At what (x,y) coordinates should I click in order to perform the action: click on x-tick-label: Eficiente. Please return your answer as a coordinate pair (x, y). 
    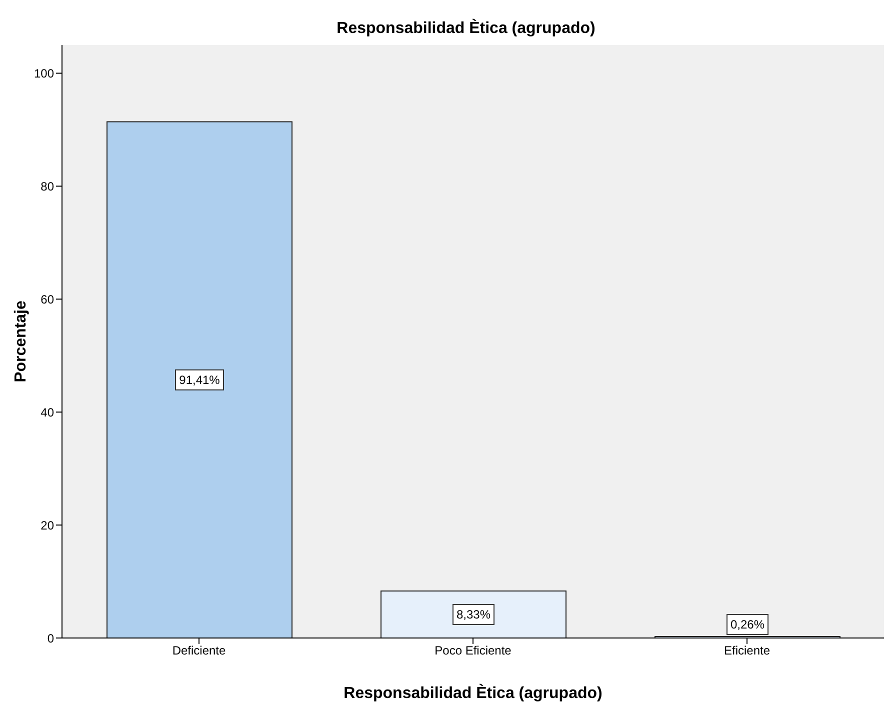
    Looking at the image, I should click on (747, 651).